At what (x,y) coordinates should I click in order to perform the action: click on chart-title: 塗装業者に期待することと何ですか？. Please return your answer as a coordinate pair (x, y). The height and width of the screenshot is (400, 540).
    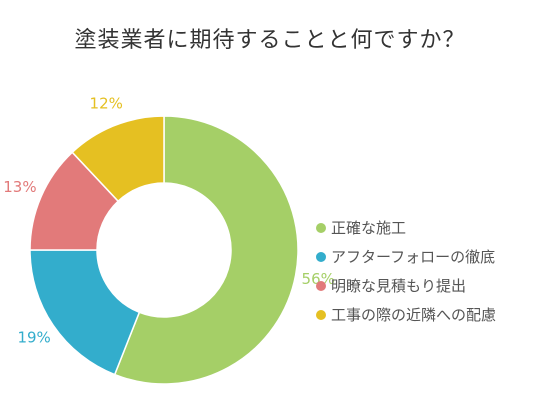
    Looking at the image, I should click on (270, 40).